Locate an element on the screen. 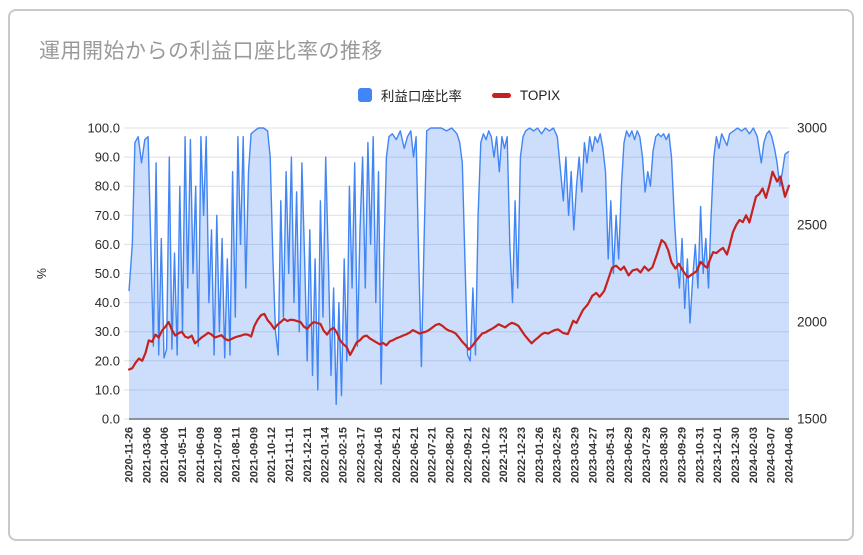 This screenshot has width=863, height=555. legend-item-ratio: 利益口座比率 is located at coordinates (409, 95).